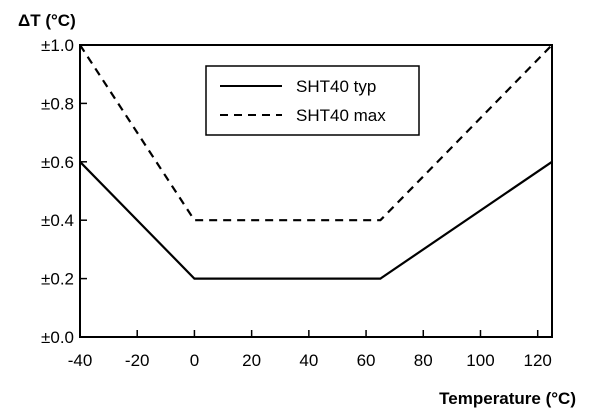 The image size is (590, 411). Describe the element at coordinates (507, 398) in the screenshot. I see `x-axis-title: Temperature (°C)` at that location.